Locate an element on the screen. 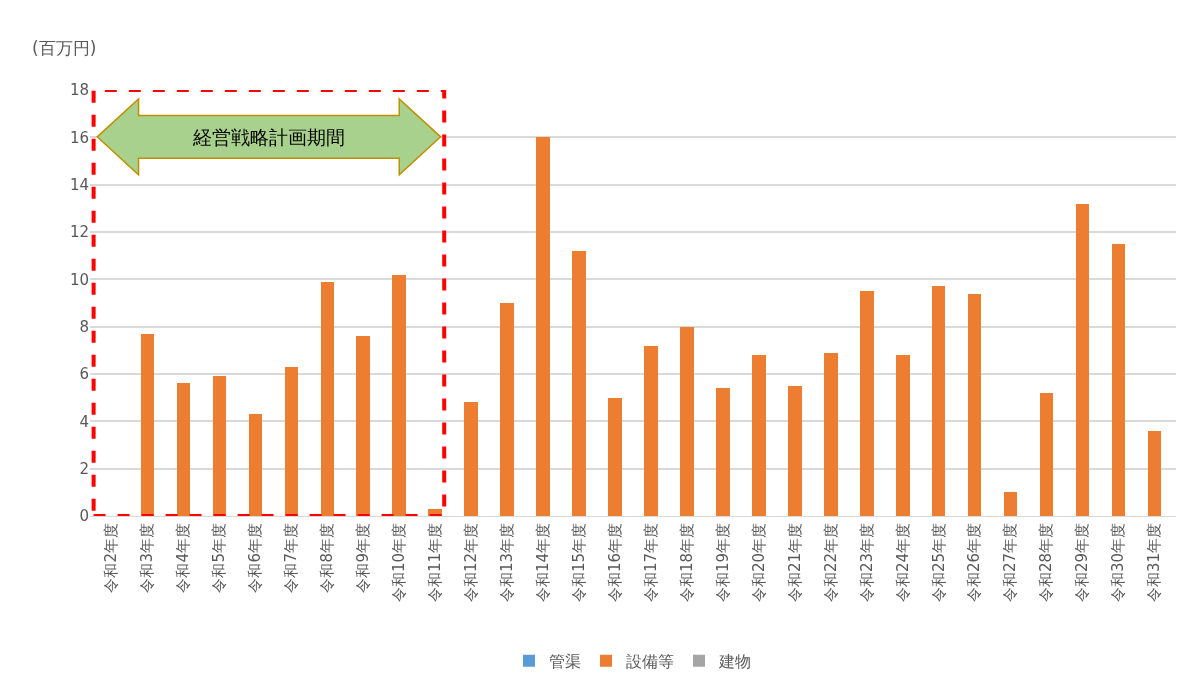 The width and height of the screenshot is (1196, 690). y-tick-label: 18 is located at coordinates (79, 90).